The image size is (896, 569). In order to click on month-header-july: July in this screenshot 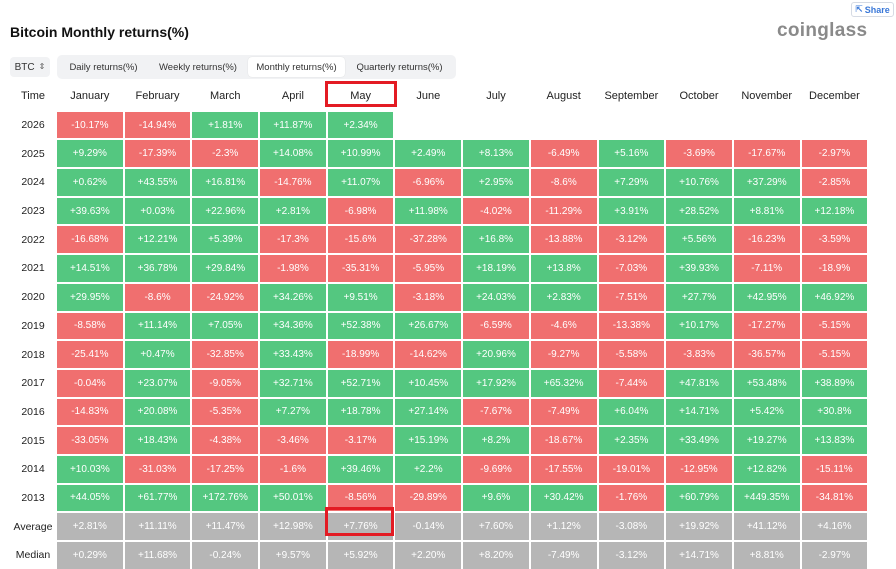, I will do `click(496, 96)`.